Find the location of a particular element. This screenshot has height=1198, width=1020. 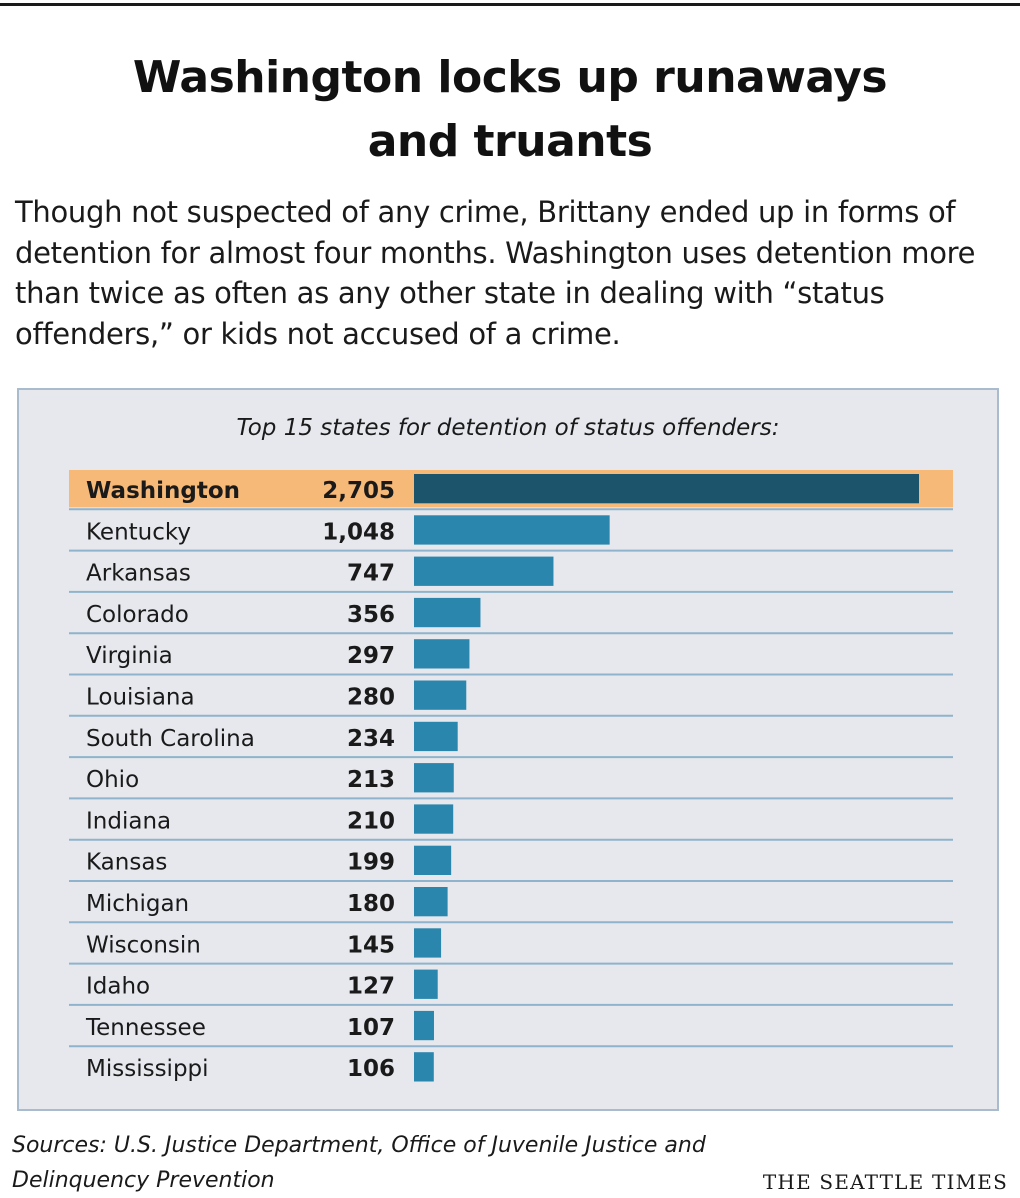

value-label-south-carolina: 234 is located at coordinates (371, 739).